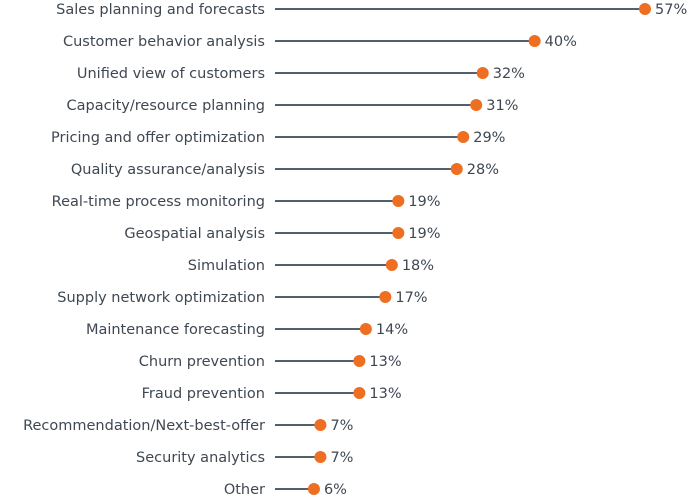 The width and height of the screenshot is (689, 504). What do you see at coordinates (226, 266) in the screenshot?
I see `category-label: Simulation` at bounding box center [226, 266].